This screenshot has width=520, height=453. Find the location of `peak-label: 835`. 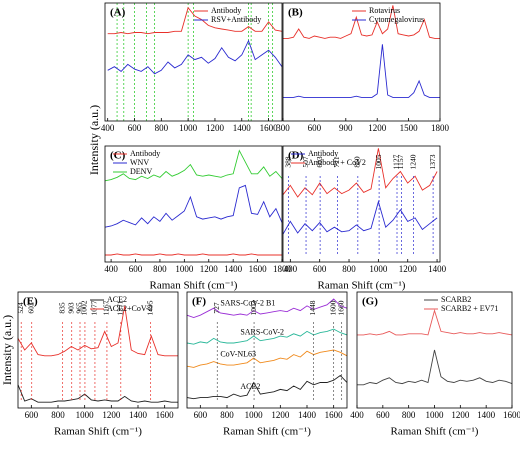

peak-label: 835 is located at coordinates (61, 308).